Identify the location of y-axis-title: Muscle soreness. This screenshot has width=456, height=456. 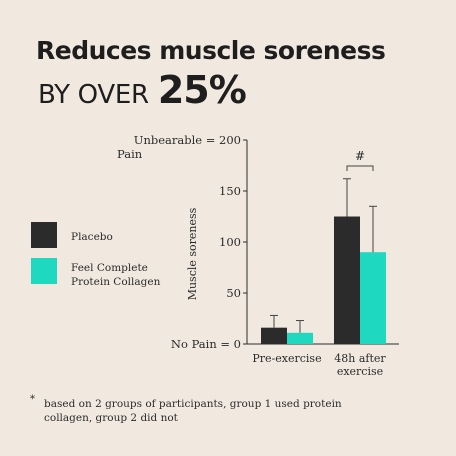
(192, 253).